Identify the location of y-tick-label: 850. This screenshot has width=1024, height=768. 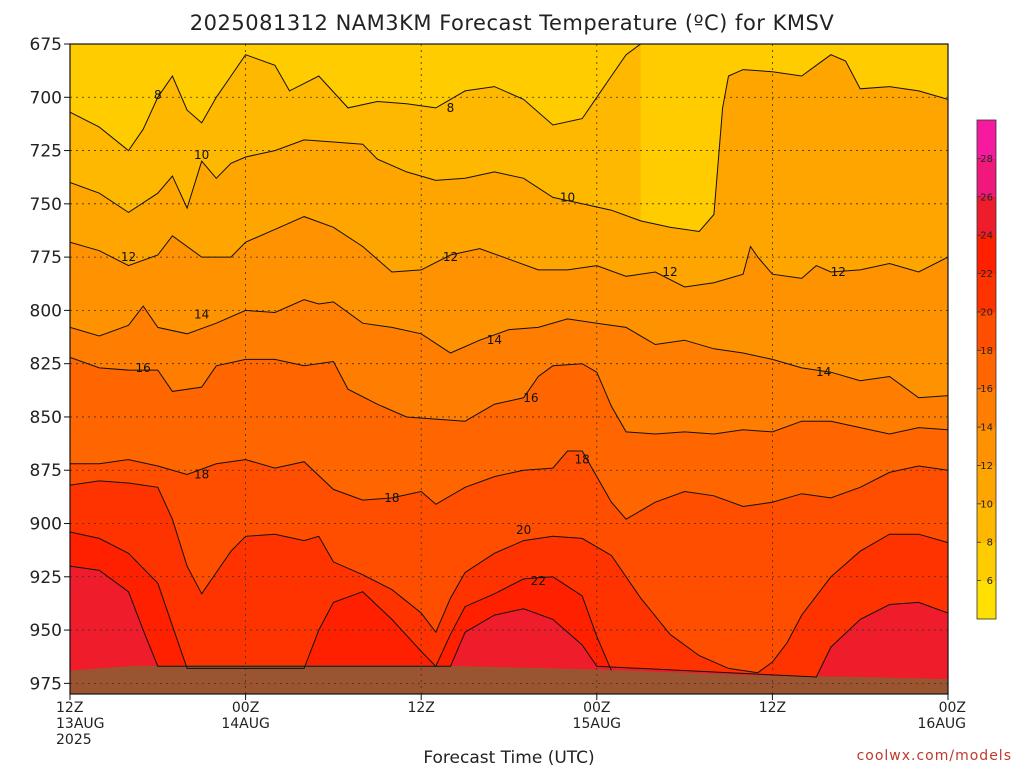
(46, 418).